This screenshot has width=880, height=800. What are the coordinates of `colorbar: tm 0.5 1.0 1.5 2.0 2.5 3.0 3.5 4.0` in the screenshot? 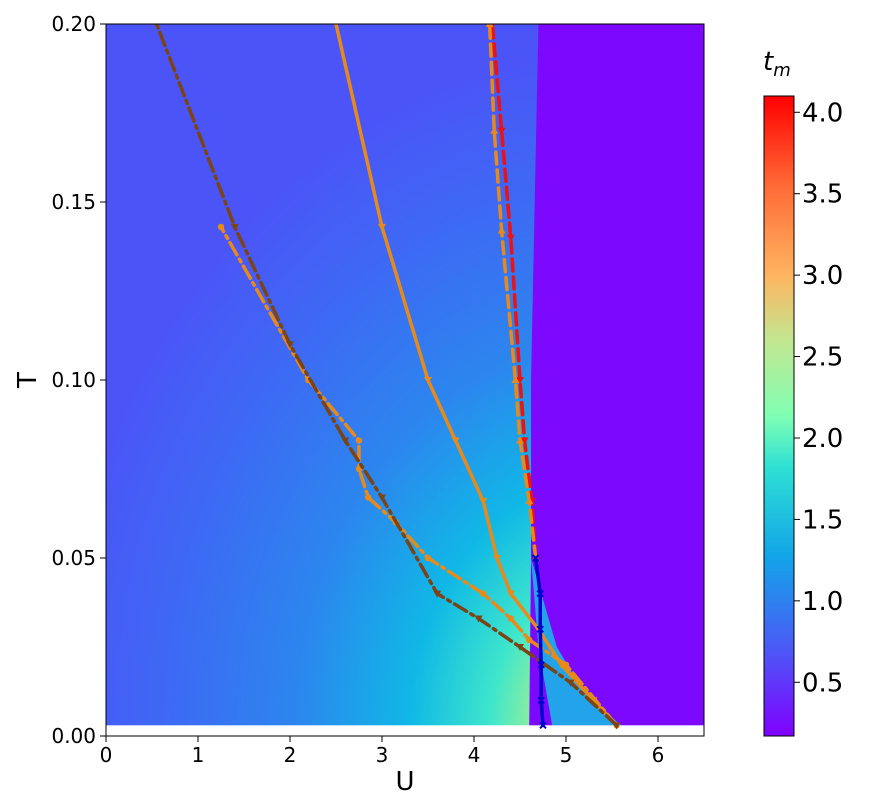 It's located at (803, 392).